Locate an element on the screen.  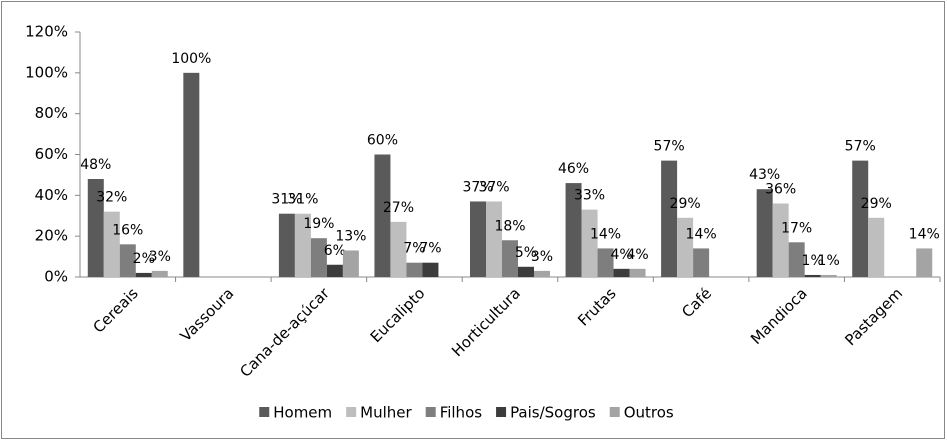
value-label: 18% is located at coordinates (509, 226).